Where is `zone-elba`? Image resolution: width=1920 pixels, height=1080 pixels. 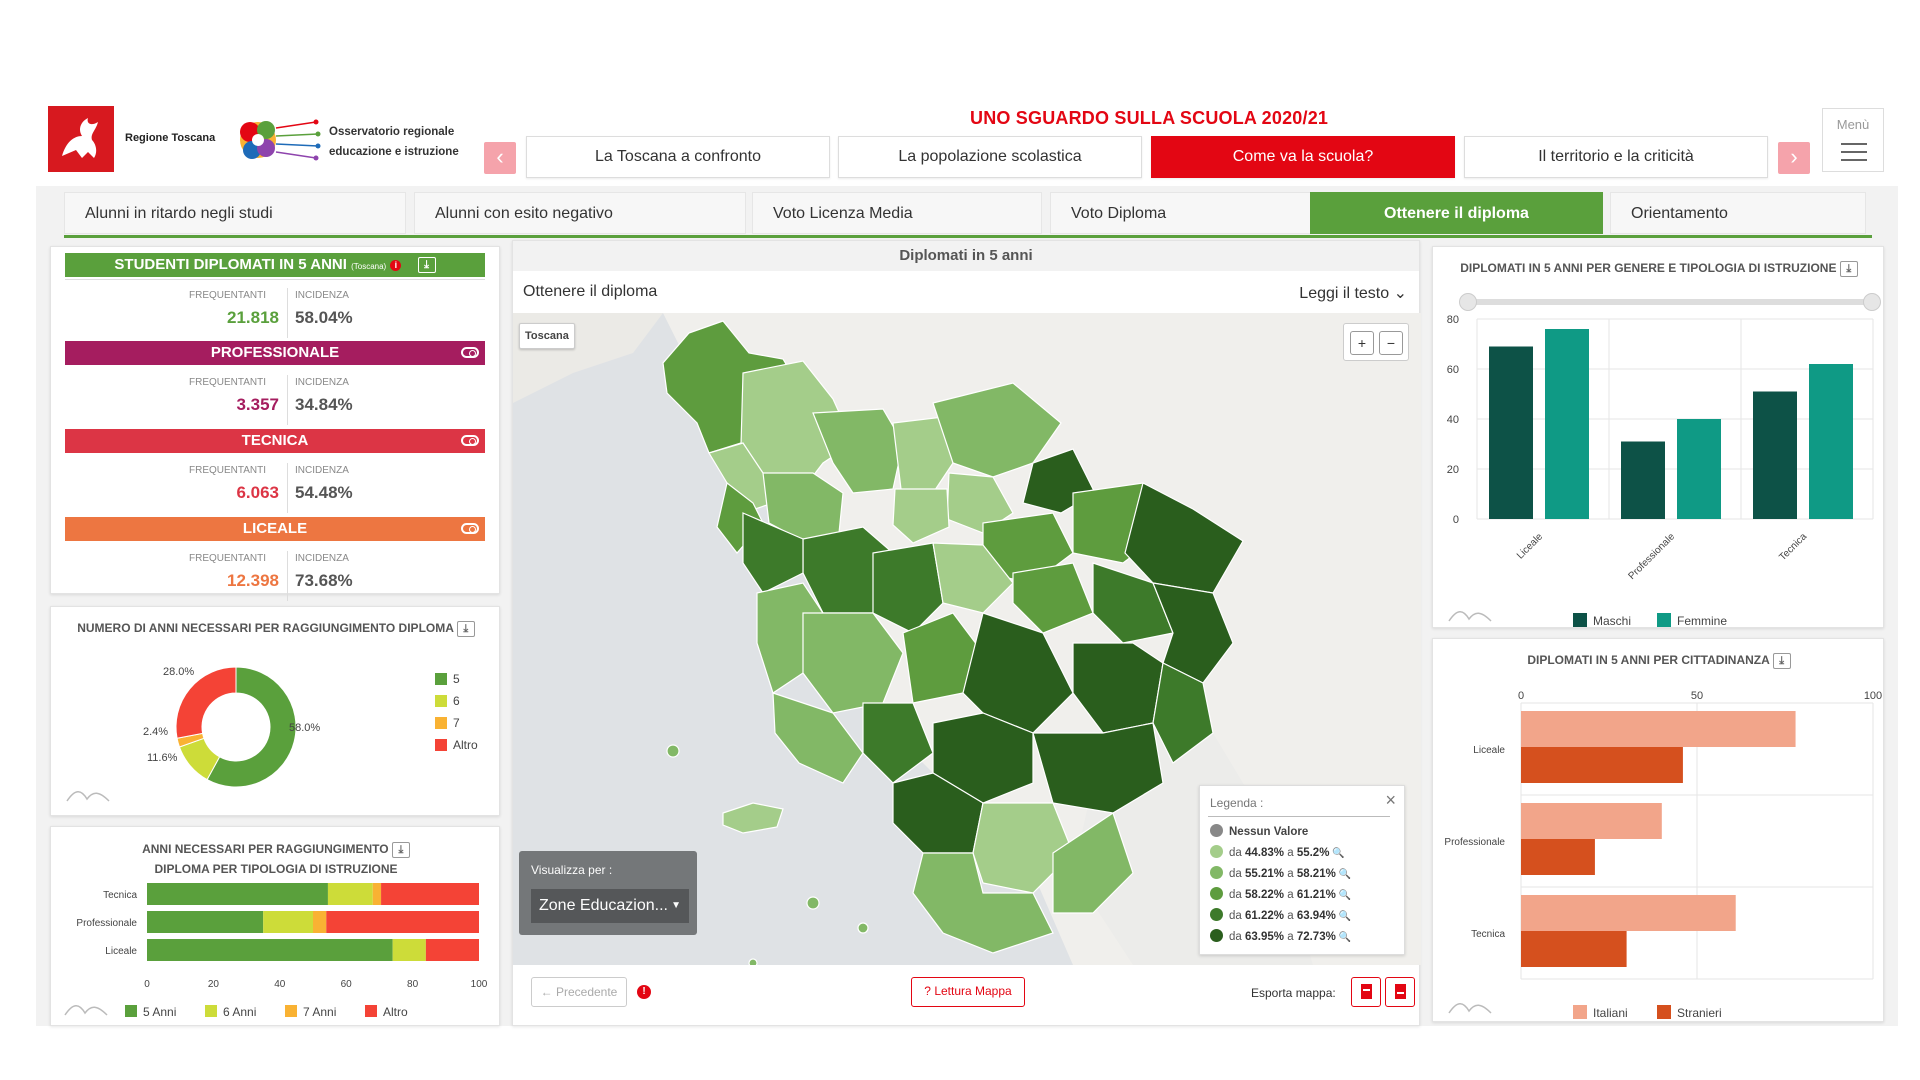 zone-elba is located at coordinates (753, 818).